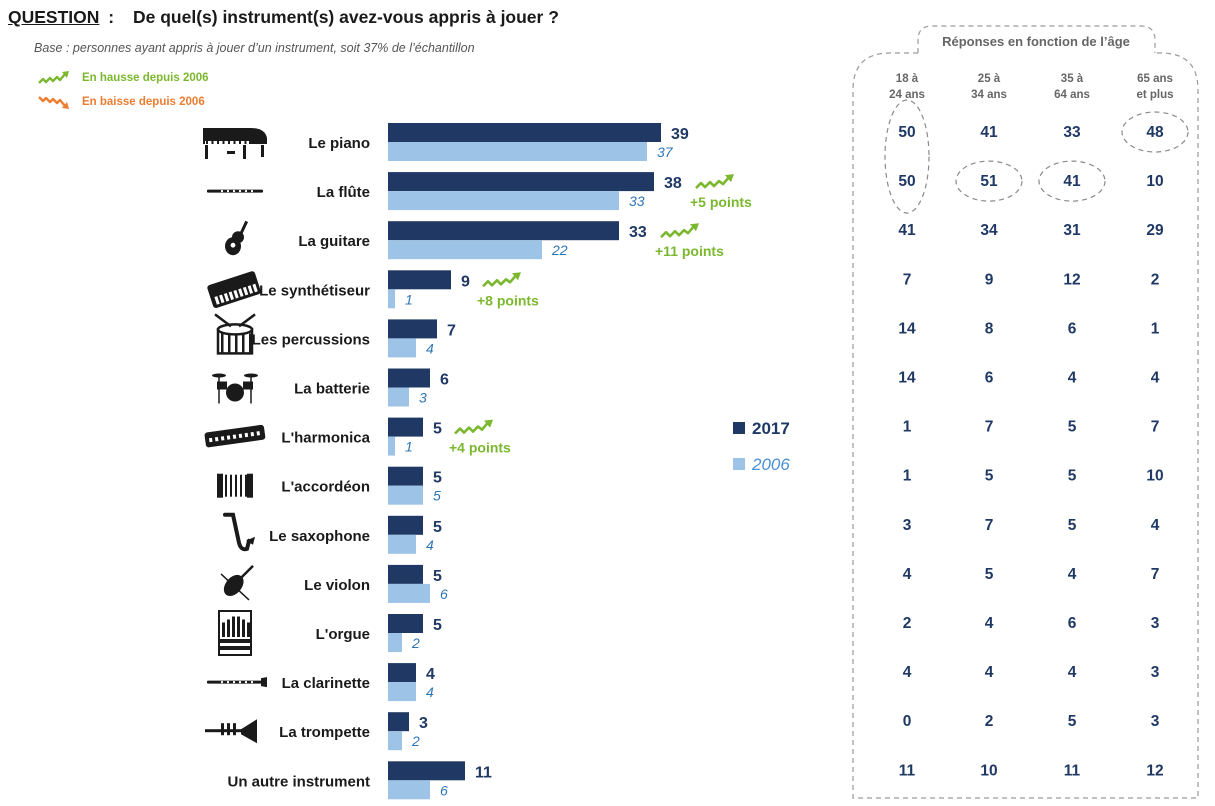 Image resolution: width=1215 pixels, height=806 pixels. Describe the element at coordinates (989, 623) in the screenshot. I see `age-cell-l-orgue-1: 4` at that location.